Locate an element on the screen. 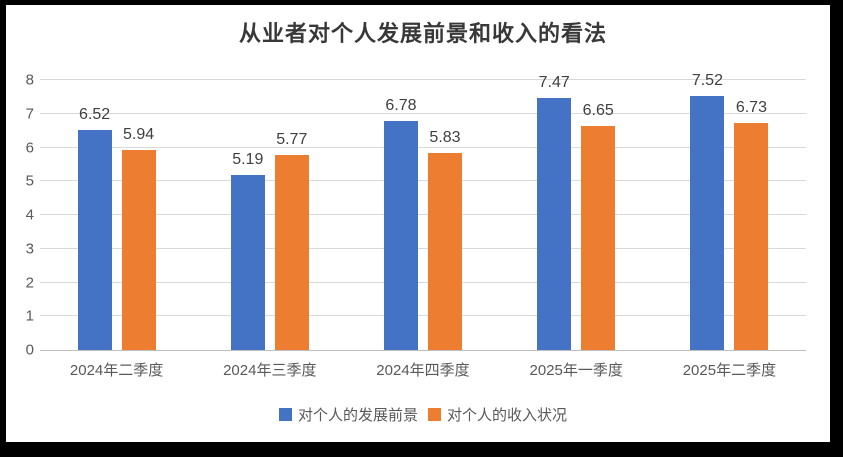 This screenshot has height=457, width=843. x-axis-category-label: 2024年三季度 is located at coordinates (270, 370).